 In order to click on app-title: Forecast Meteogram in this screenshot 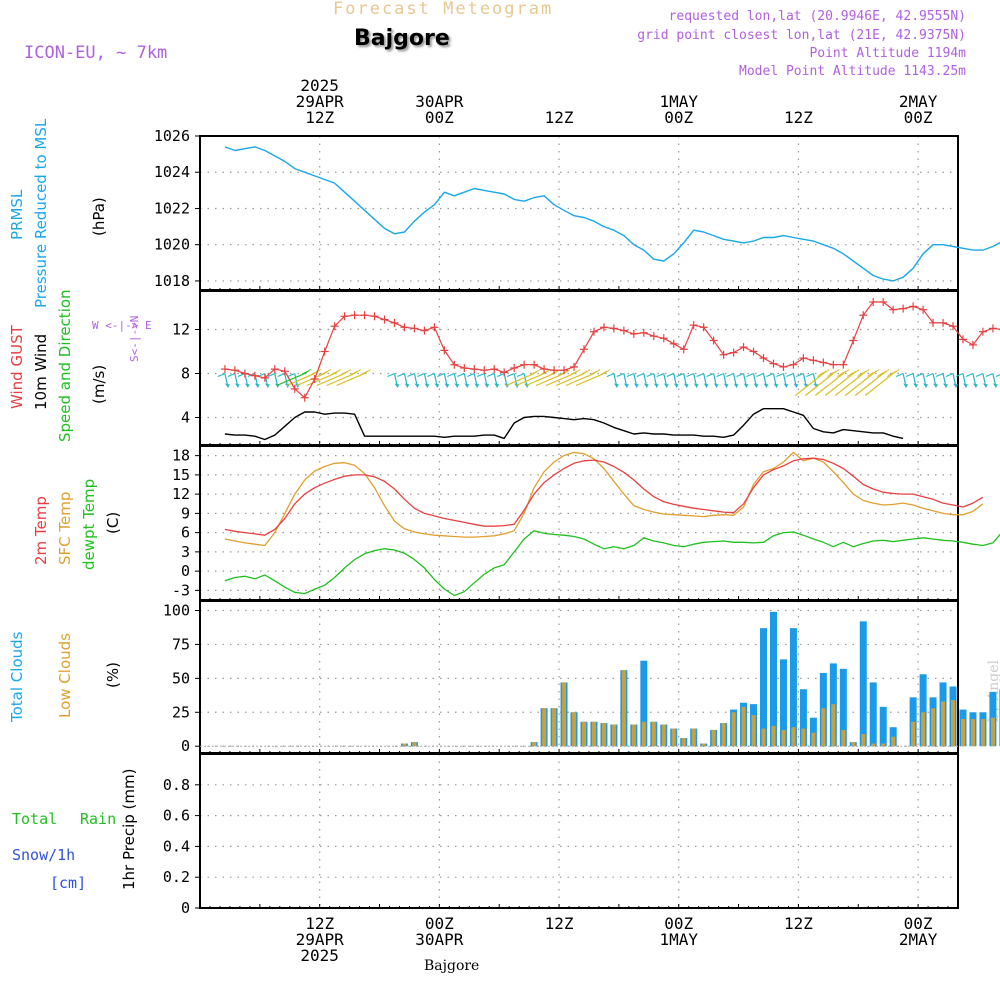, I will do `click(443, 9)`.